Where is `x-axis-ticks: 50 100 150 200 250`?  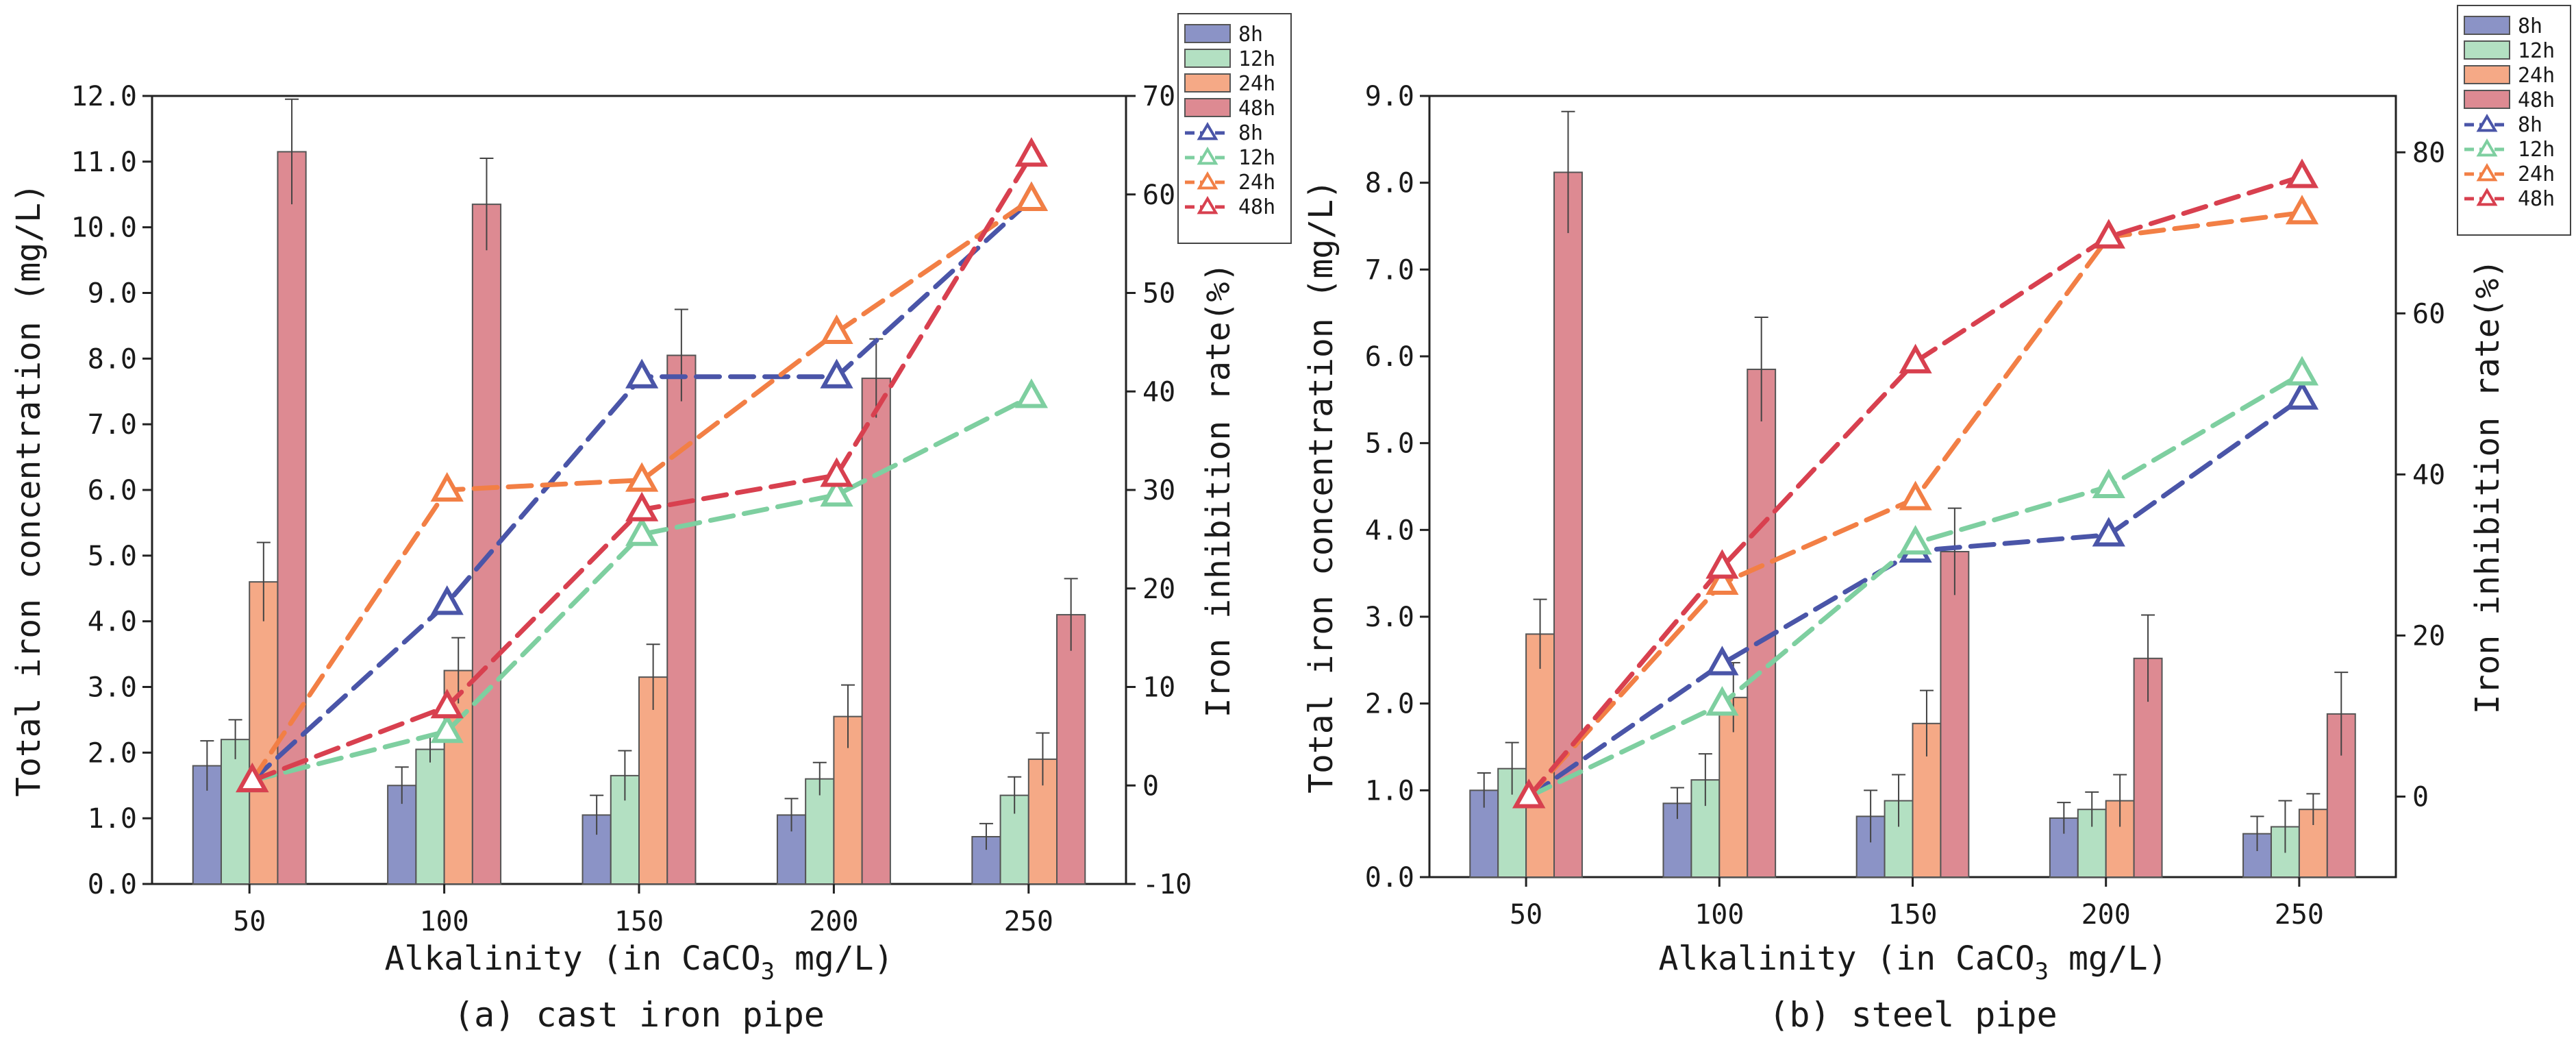 x-axis-ticks: 50 100 150 200 250 is located at coordinates (643, 911).